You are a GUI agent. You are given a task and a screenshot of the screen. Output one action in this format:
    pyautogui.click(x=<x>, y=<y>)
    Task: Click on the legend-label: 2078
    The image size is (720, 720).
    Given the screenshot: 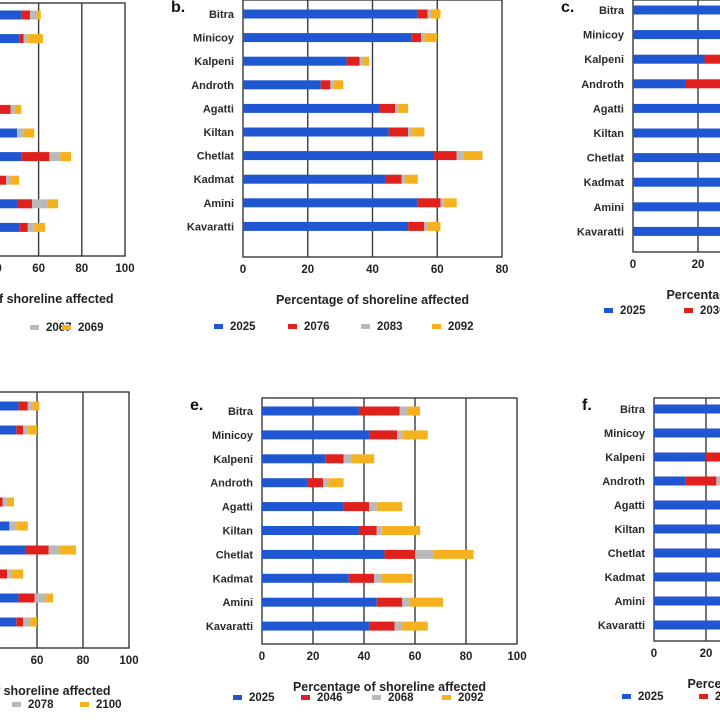 What is the action you would take?
    pyautogui.click(x=41, y=705)
    